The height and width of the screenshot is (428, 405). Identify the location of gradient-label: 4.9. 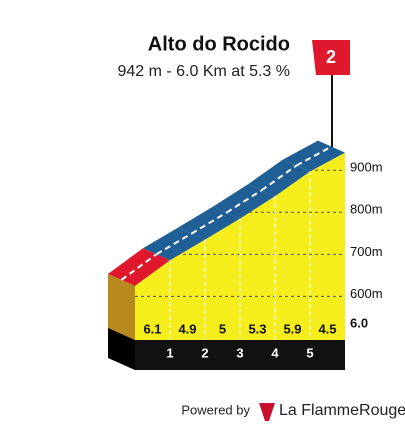
(187, 328).